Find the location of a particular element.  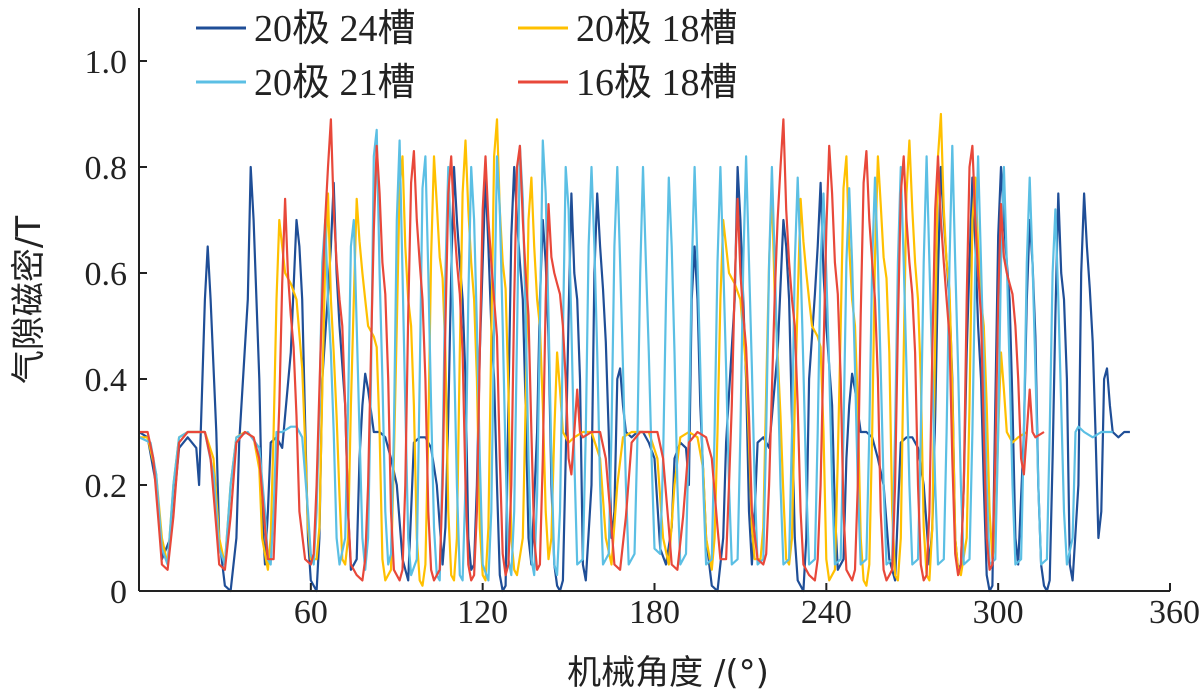

y-tick-label: 0.4 is located at coordinates (106, 380).